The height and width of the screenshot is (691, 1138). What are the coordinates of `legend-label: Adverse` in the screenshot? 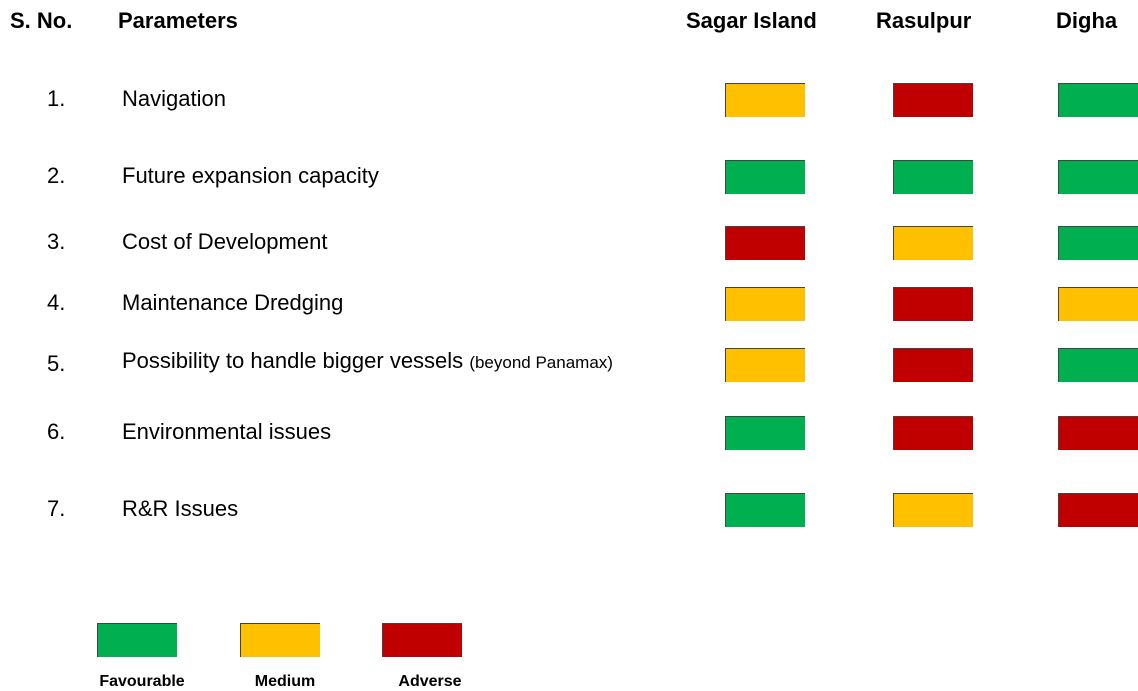 It's located at (430, 681).